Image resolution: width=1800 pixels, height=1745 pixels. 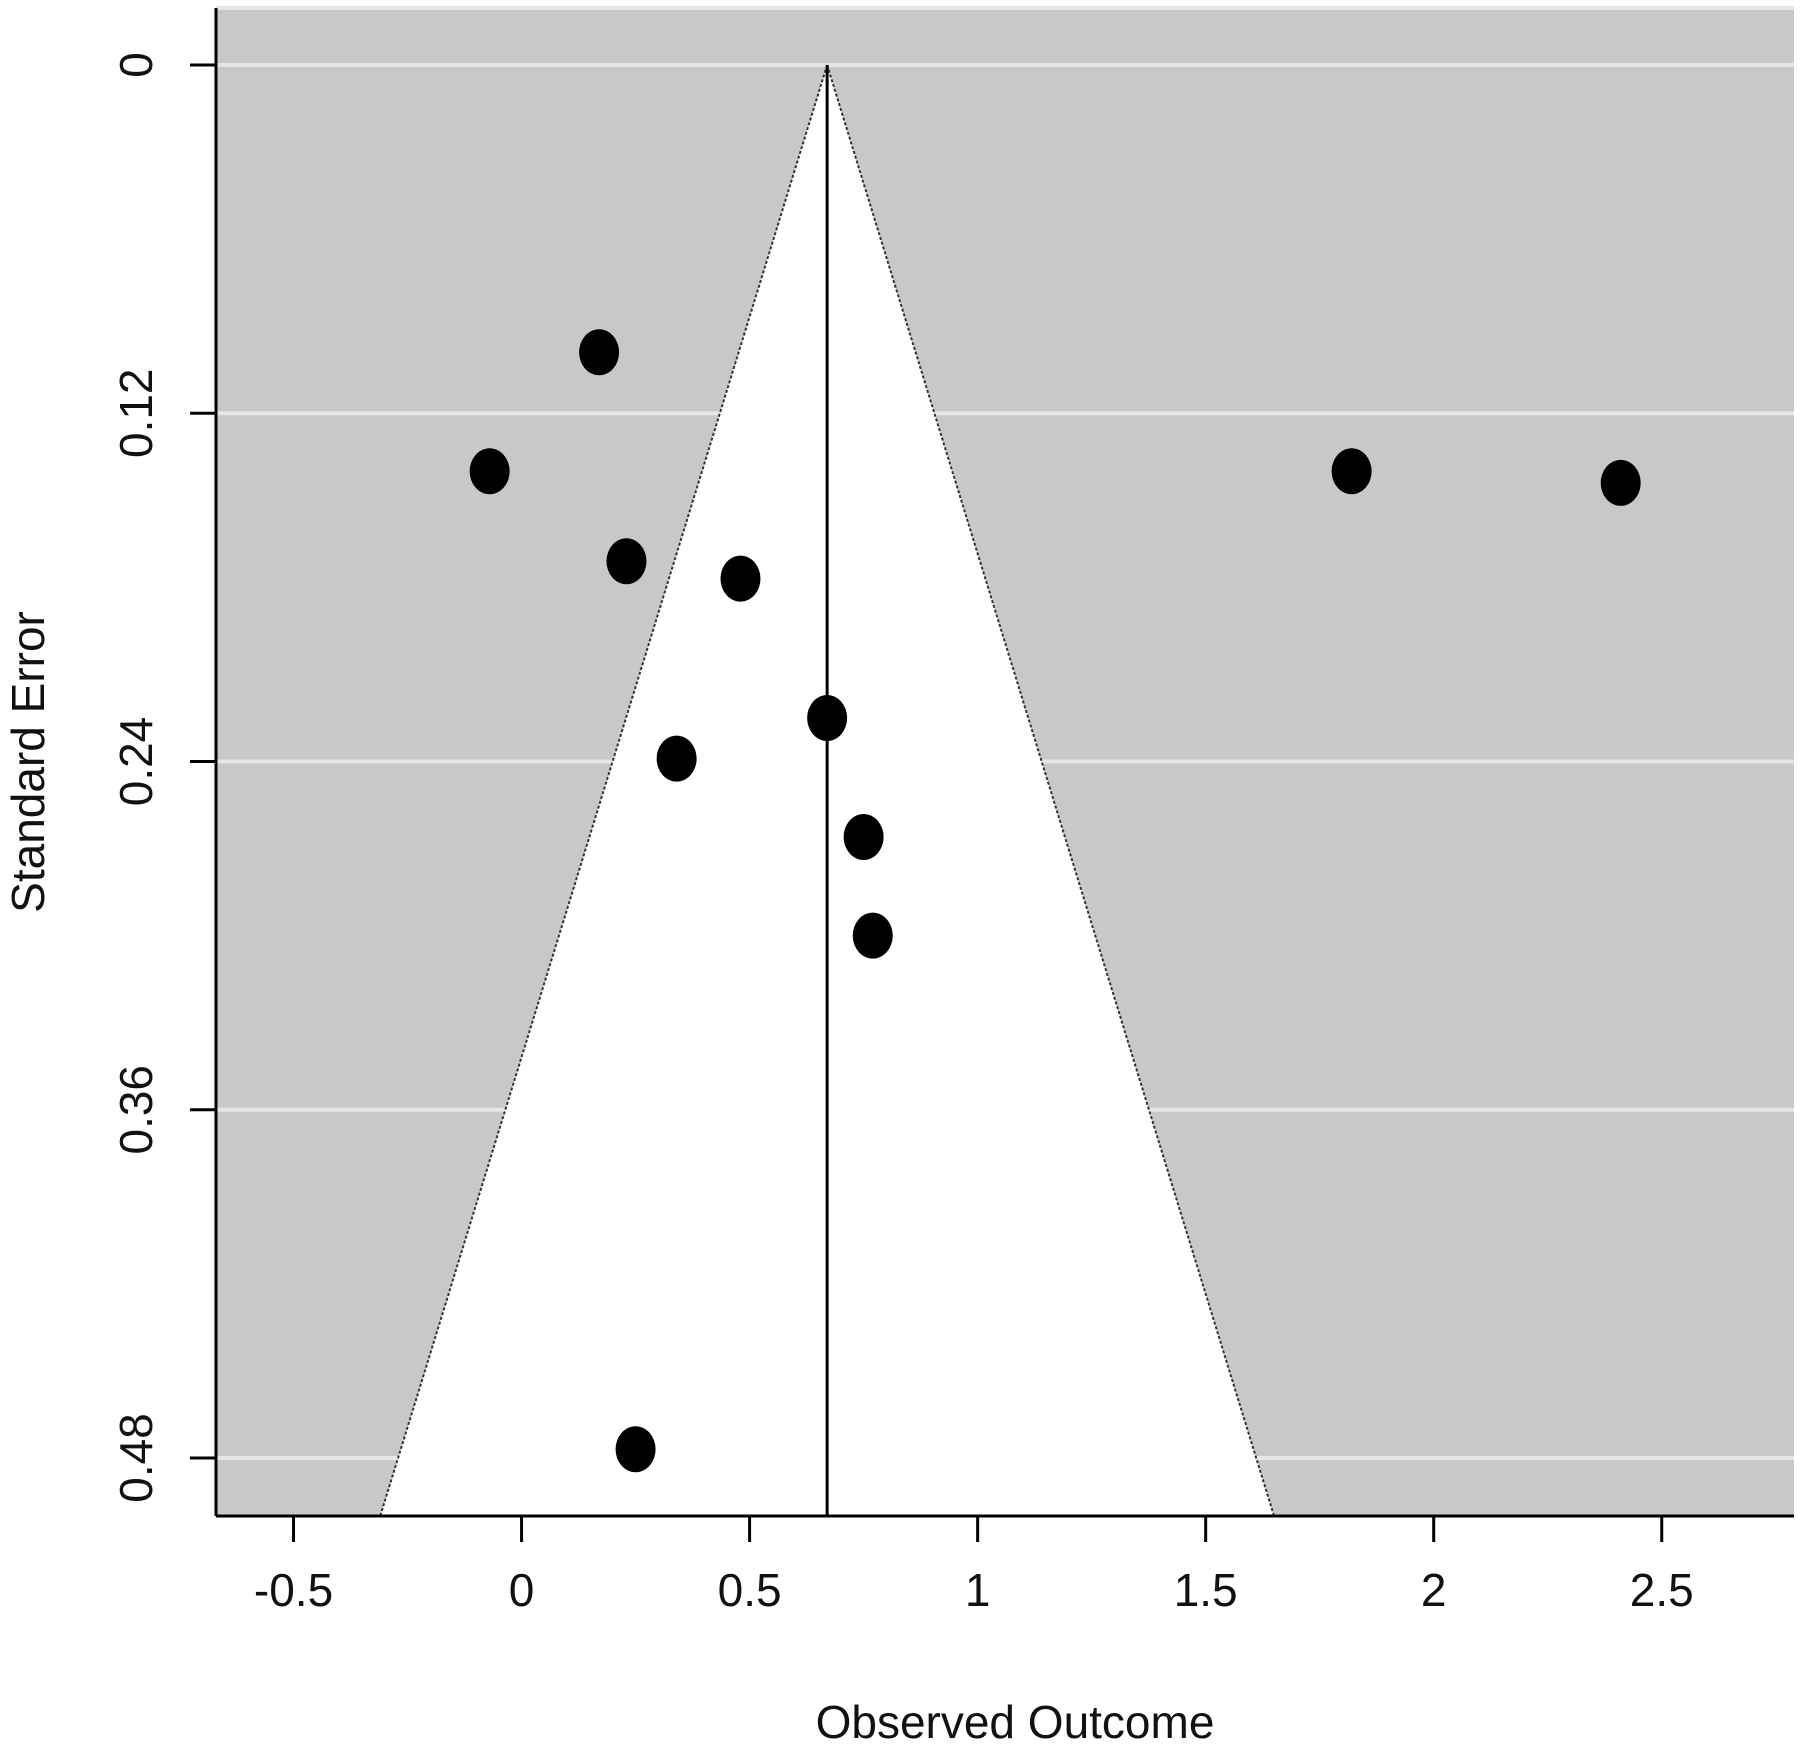 I want to click on y-axis-title: Standard Error, so click(x=28, y=762).